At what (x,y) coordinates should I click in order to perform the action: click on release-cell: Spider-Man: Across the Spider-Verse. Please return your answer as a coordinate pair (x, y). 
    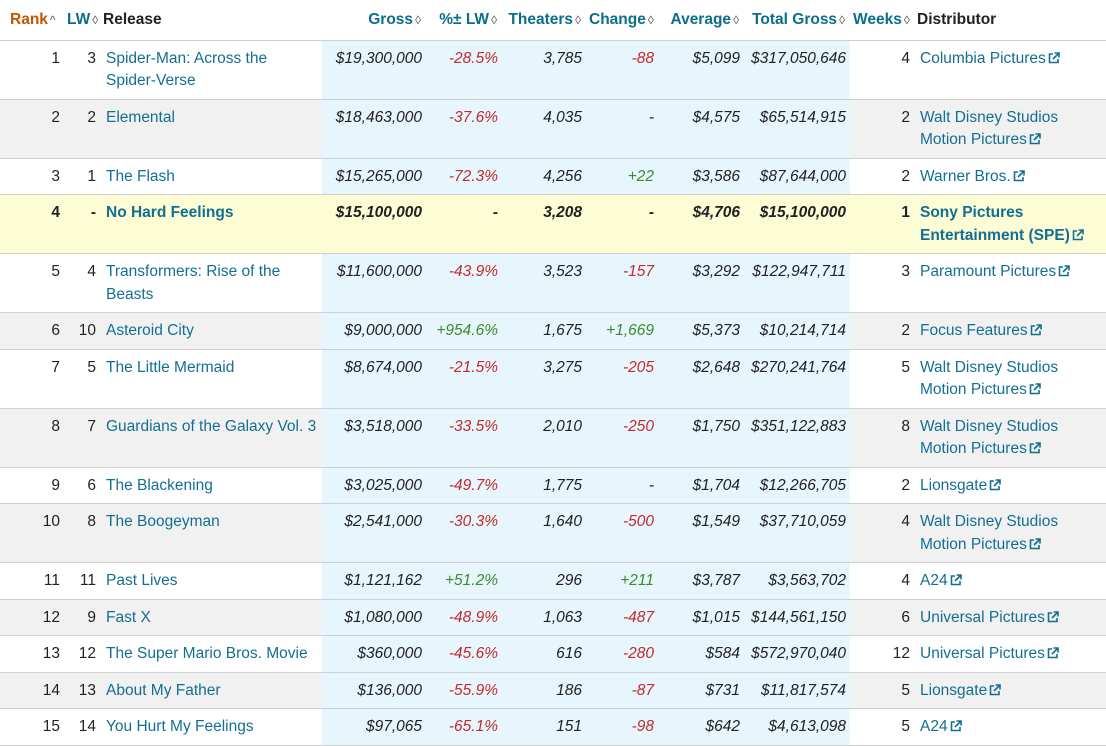
    Looking at the image, I should click on (211, 69).